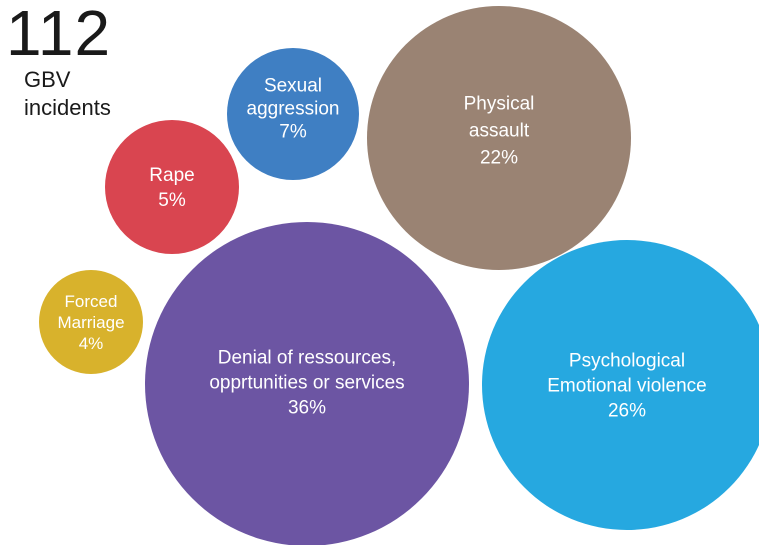  What do you see at coordinates (293, 86) in the screenshot?
I see `bubble-category-label: Sexual` at bounding box center [293, 86].